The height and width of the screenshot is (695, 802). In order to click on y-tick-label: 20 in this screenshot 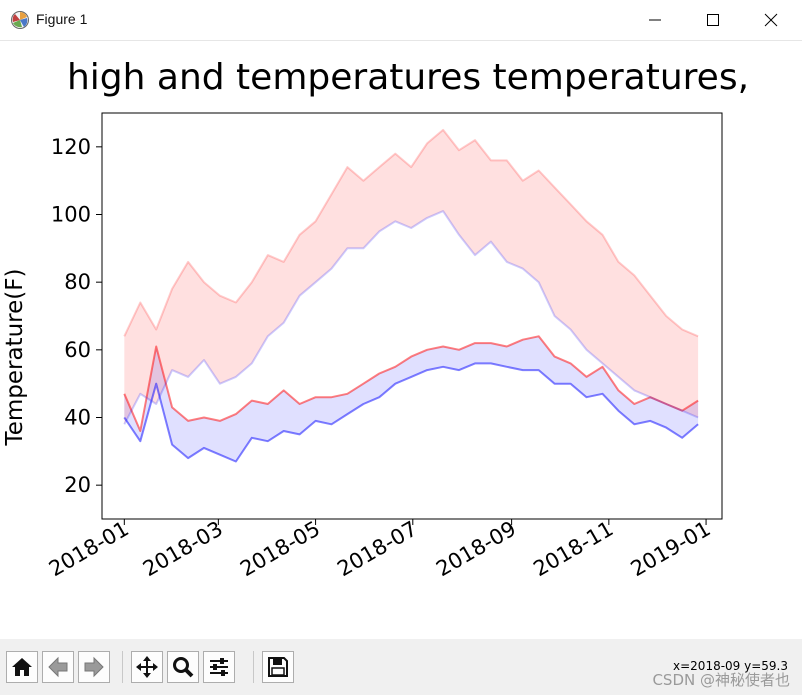, I will do `click(77, 485)`.